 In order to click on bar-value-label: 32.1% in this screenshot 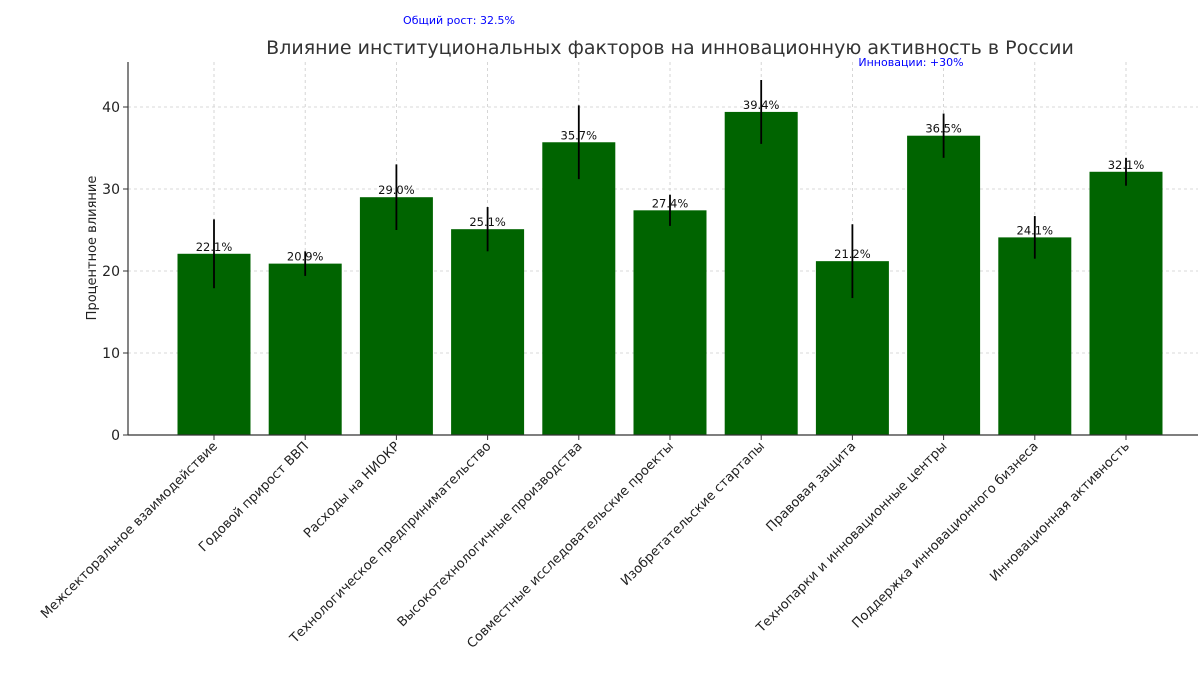, I will do `click(1126, 165)`.